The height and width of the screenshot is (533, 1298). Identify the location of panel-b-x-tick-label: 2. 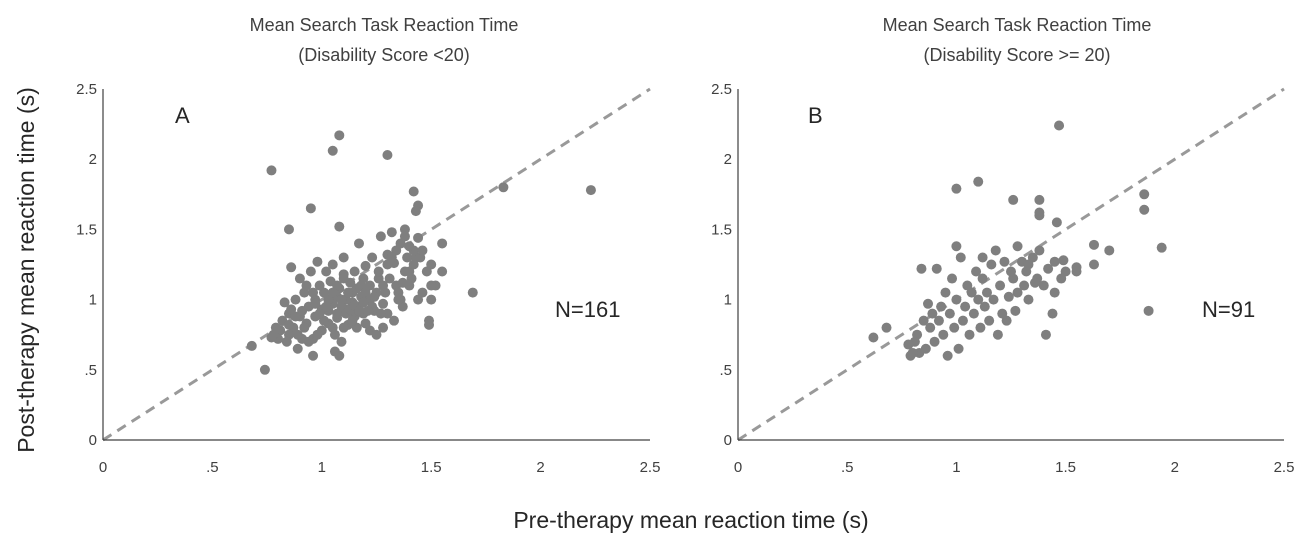
(1175, 467).